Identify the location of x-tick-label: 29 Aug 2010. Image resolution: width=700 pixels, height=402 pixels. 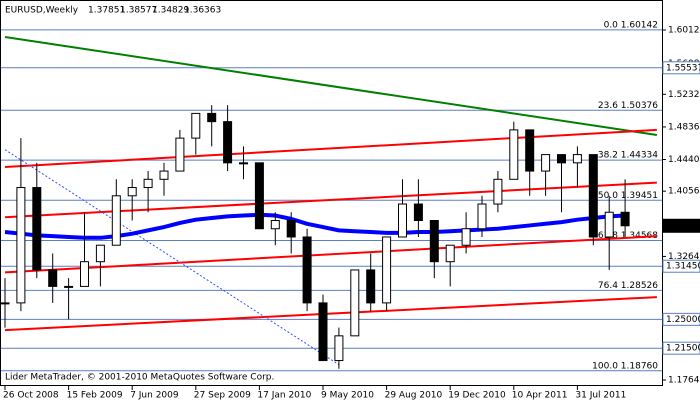
(414, 396).